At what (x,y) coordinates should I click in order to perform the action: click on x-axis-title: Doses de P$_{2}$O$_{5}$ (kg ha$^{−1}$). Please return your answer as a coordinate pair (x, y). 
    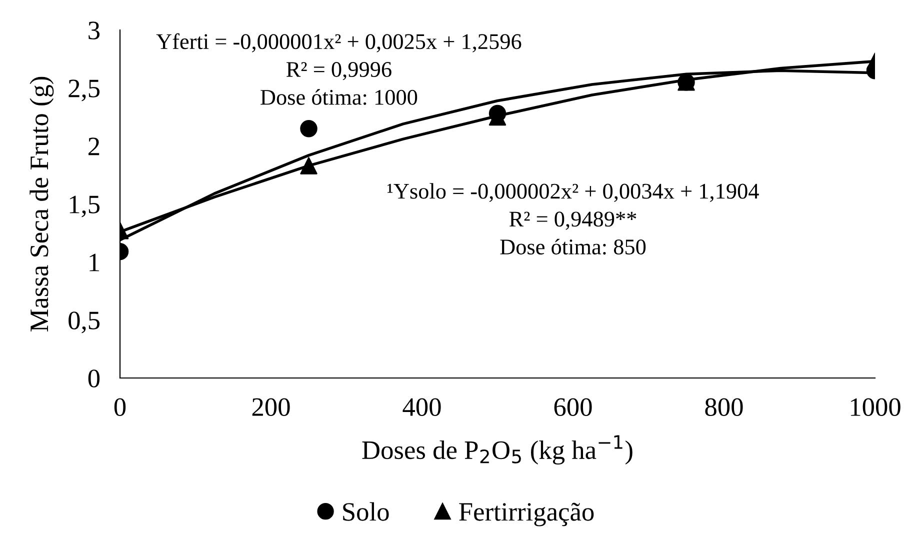
    Looking at the image, I should click on (497, 450).